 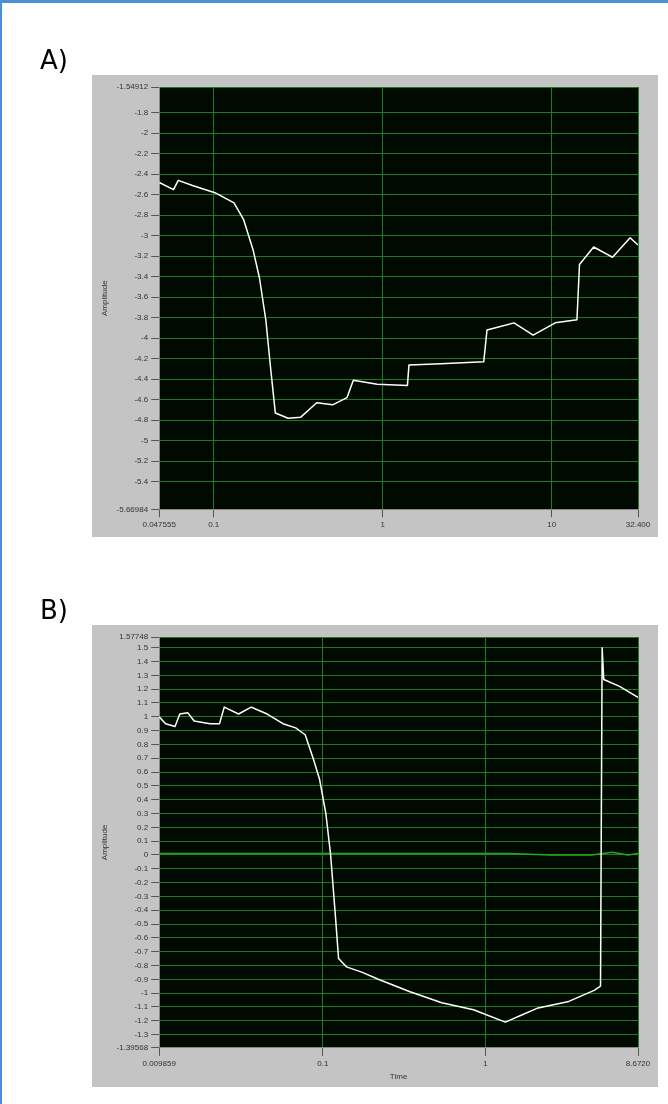 I want to click on y-tick-label: -1.8, so click(x=141, y=112).